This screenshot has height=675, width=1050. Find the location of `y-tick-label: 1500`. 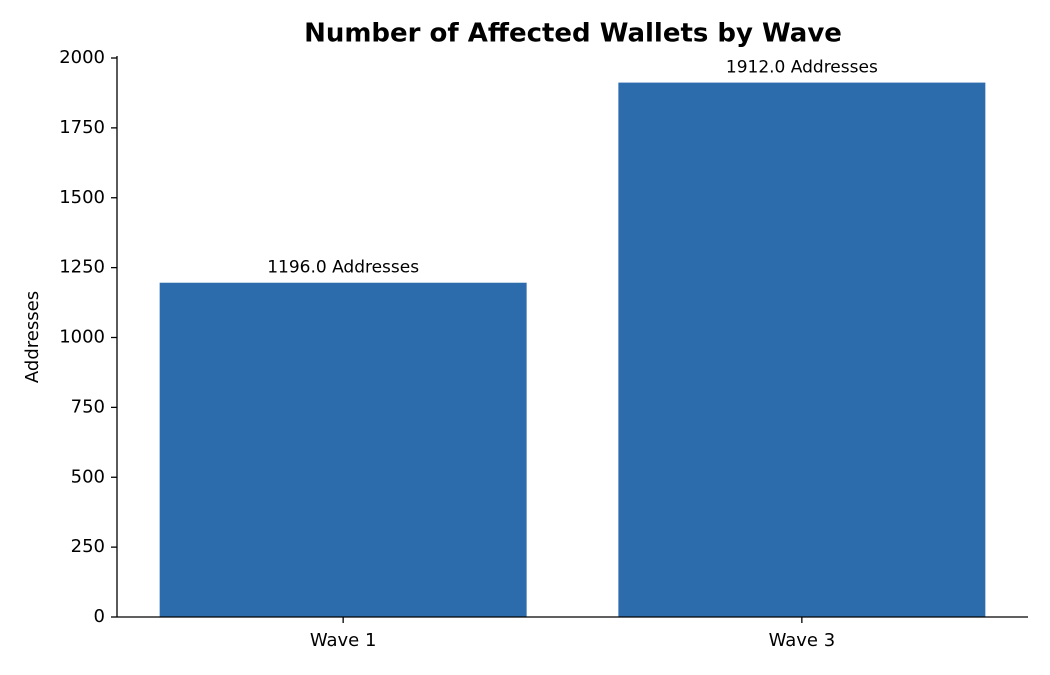

y-tick-label: 1500 is located at coordinates (82, 197).